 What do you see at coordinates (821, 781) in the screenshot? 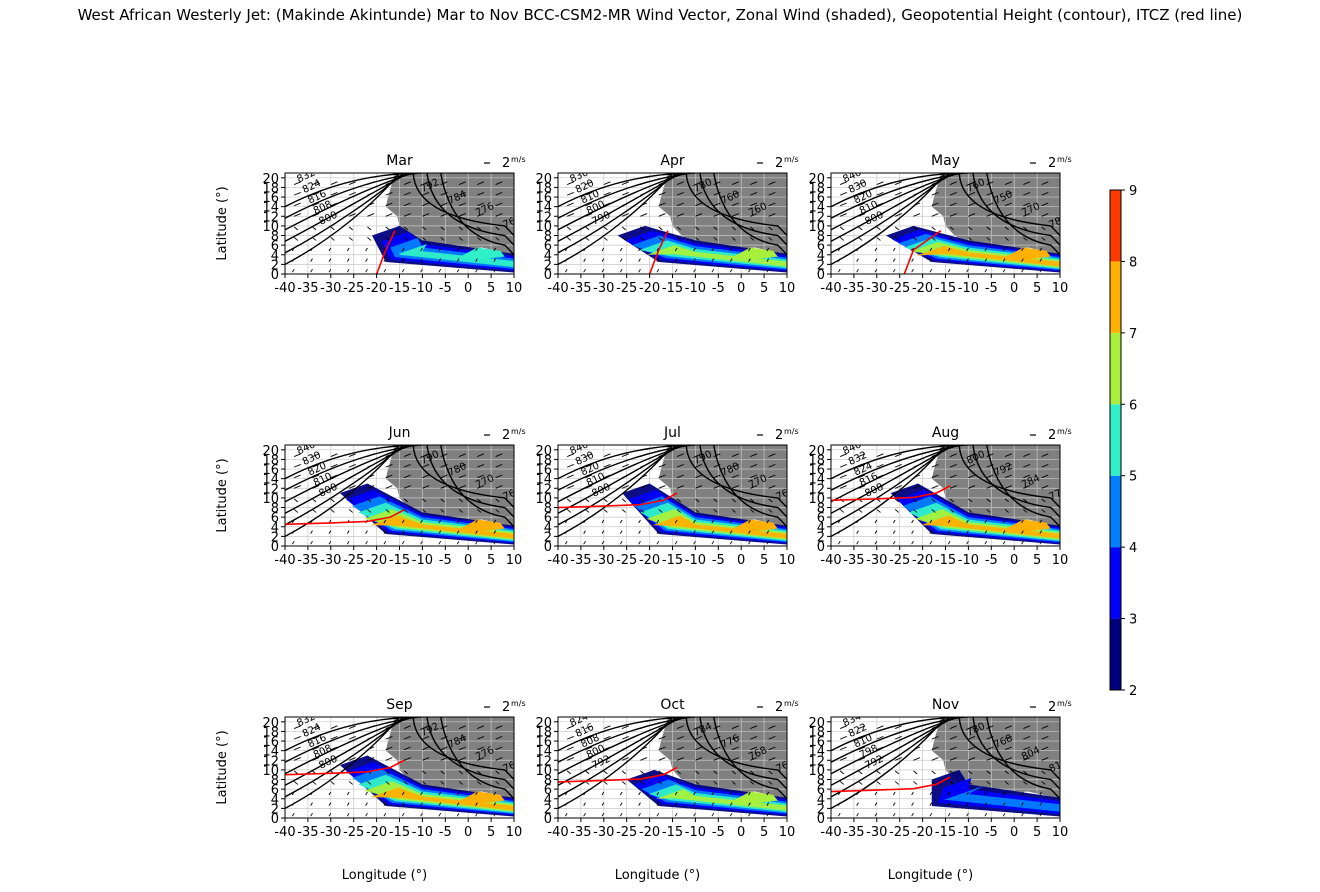
I see `y-tick-label: 8` at bounding box center [821, 781].